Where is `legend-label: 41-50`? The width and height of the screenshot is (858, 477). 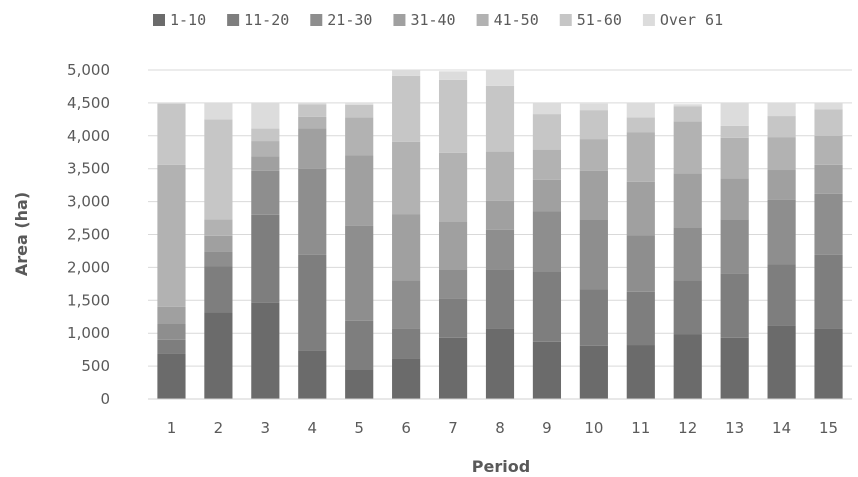 legend-label: 41-50 is located at coordinates (516, 20).